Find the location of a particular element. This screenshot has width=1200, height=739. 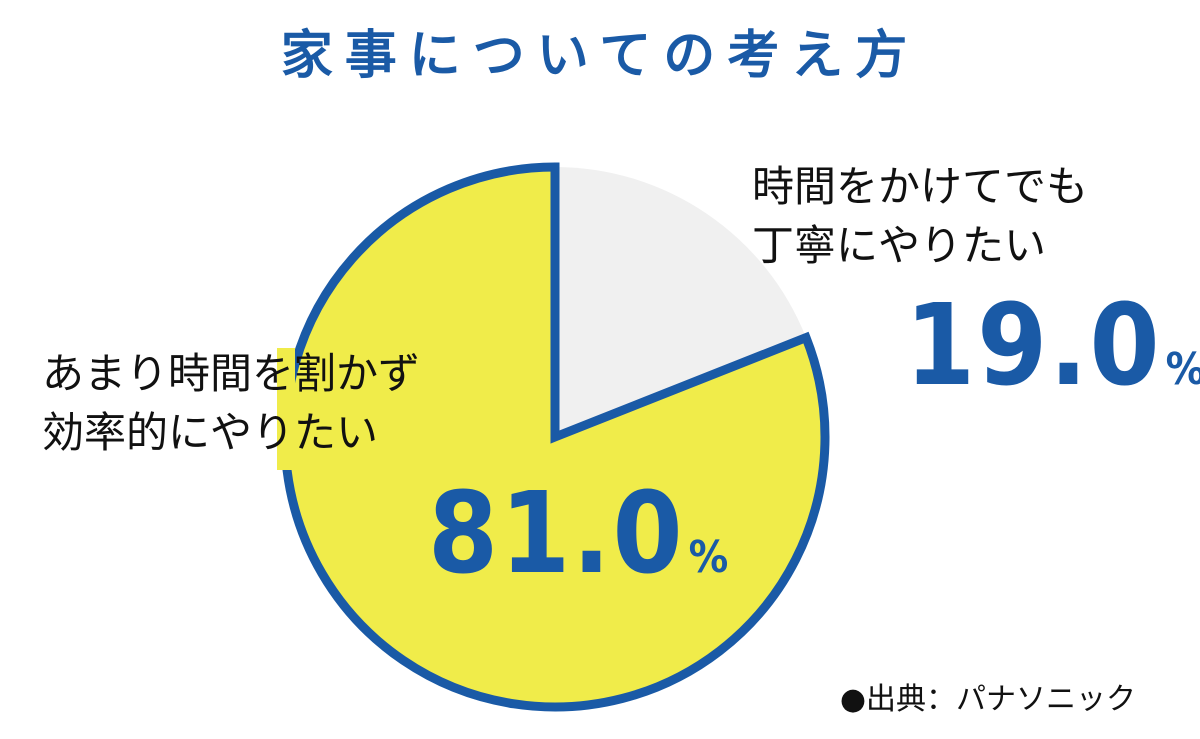

pie-slice-thorough is located at coordinates (681, 302).